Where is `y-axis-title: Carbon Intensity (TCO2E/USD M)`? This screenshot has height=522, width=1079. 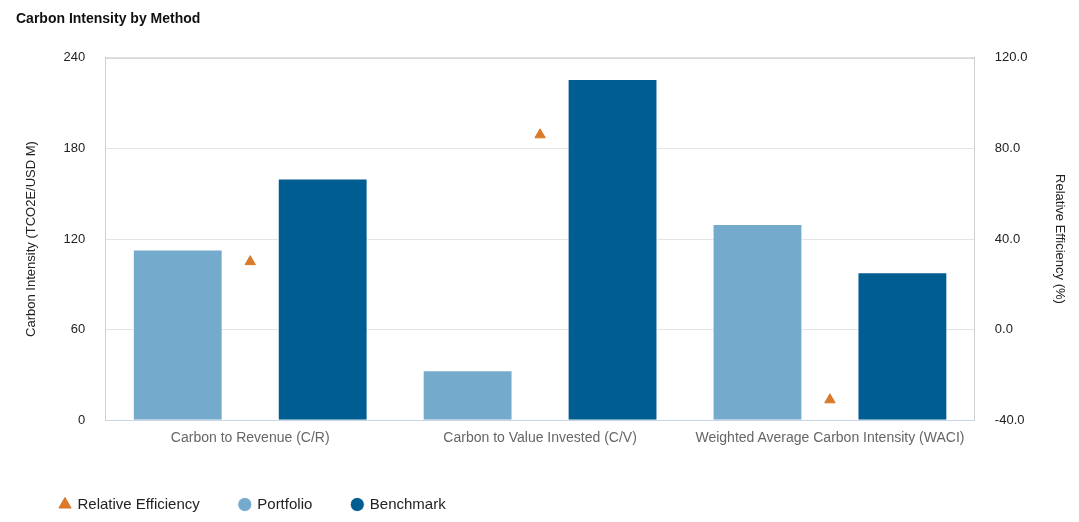
y-axis-title: Carbon Intensity (TCO2E/USD M) is located at coordinates (31, 239).